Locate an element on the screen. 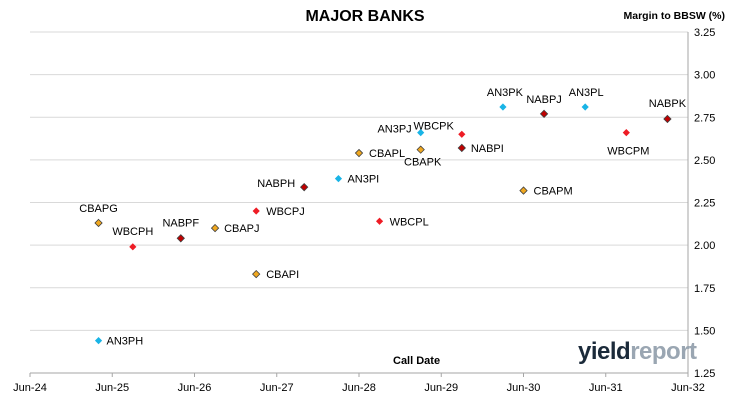  data-point-nabph is located at coordinates (304, 187).